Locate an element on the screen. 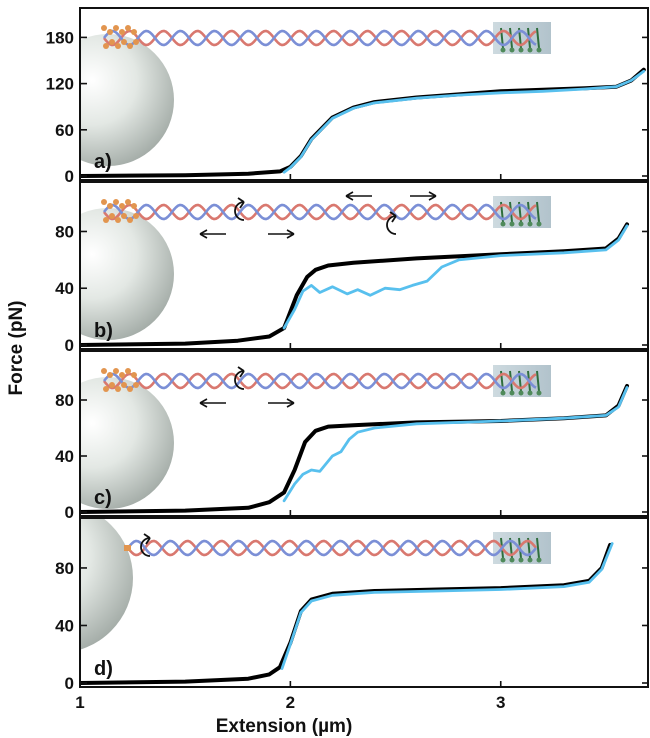 This screenshot has height=738, width=650. x-axis: 1 2 3 is located at coordinates (290, 702).